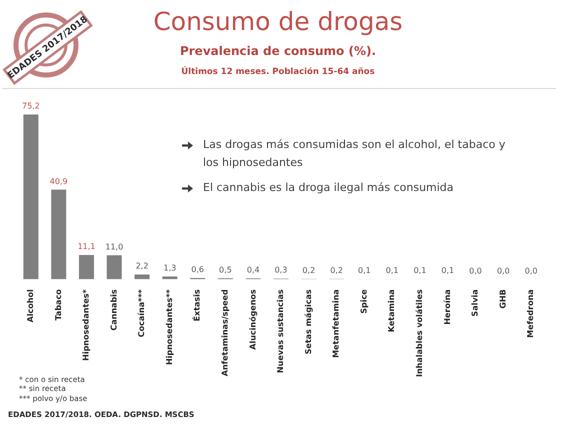 This screenshot has height=434, width=567. Describe the element at coordinates (336, 323) in the screenshot. I see `x-tick-label: Metanfetamina` at that location.